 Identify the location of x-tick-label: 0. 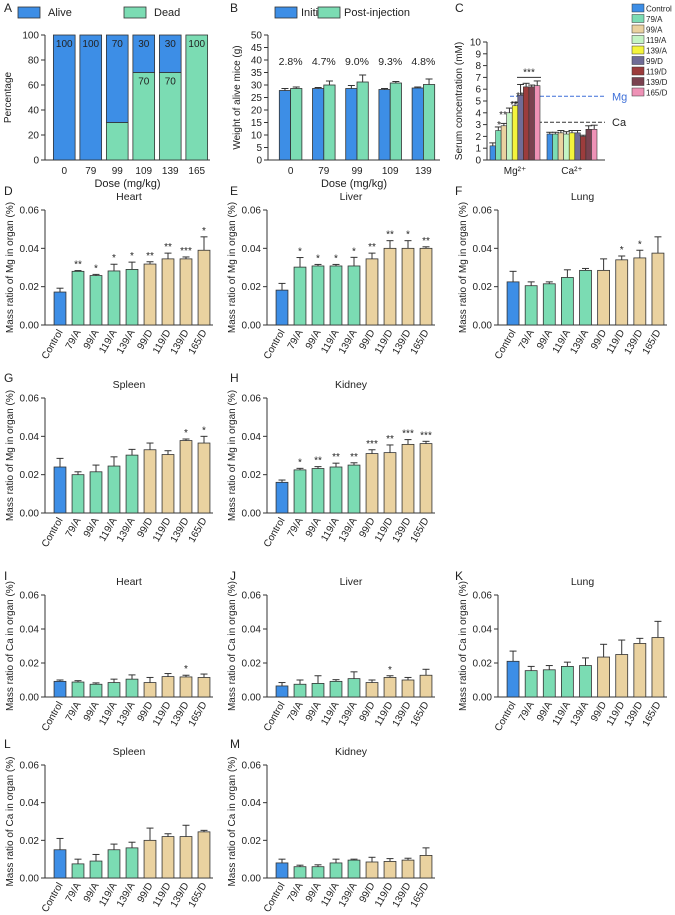
(64, 171).